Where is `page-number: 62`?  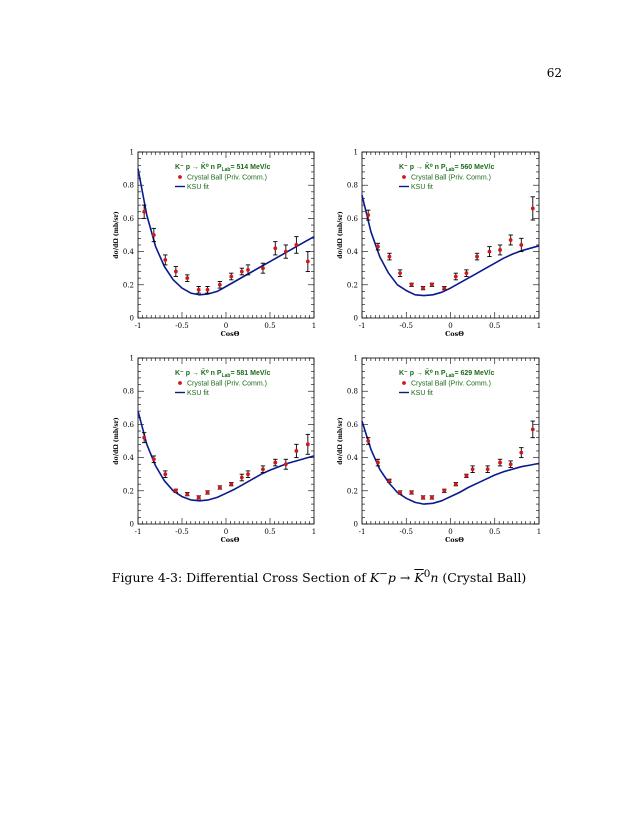
page-number: 62 is located at coordinates (554, 73).